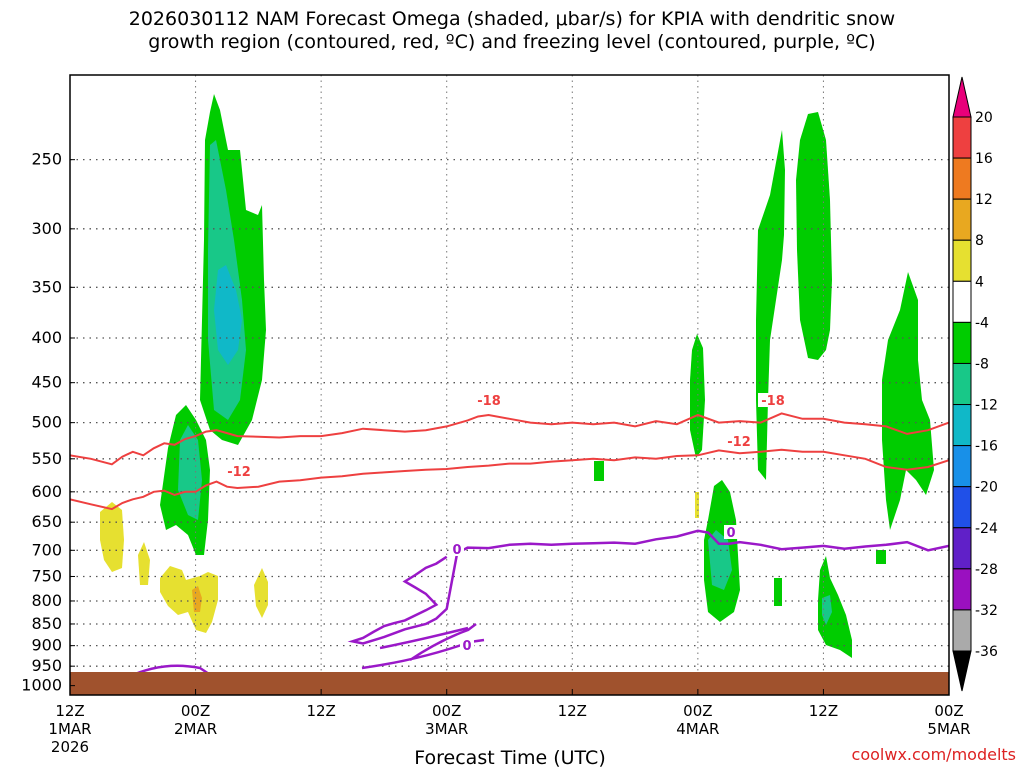 The height and width of the screenshot is (768, 1024). What do you see at coordinates (984, 118) in the screenshot?
I see `colorbar-label: 20` at bounding box center [984, 118].